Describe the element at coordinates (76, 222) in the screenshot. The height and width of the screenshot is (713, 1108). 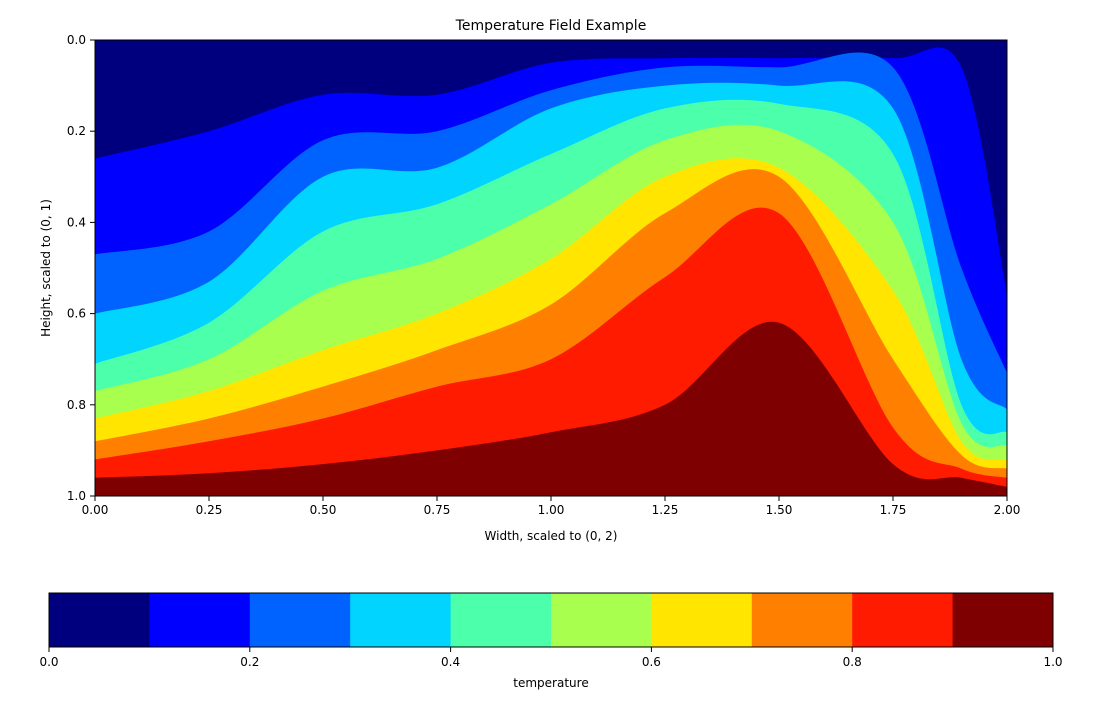
I see `y-tick-label: 0.4` at that location.